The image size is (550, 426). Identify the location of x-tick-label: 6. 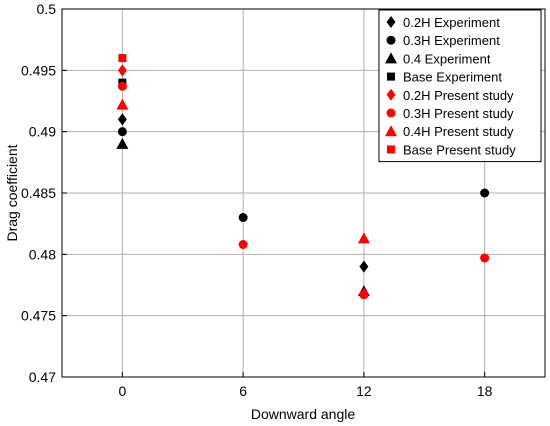
(243, 391).